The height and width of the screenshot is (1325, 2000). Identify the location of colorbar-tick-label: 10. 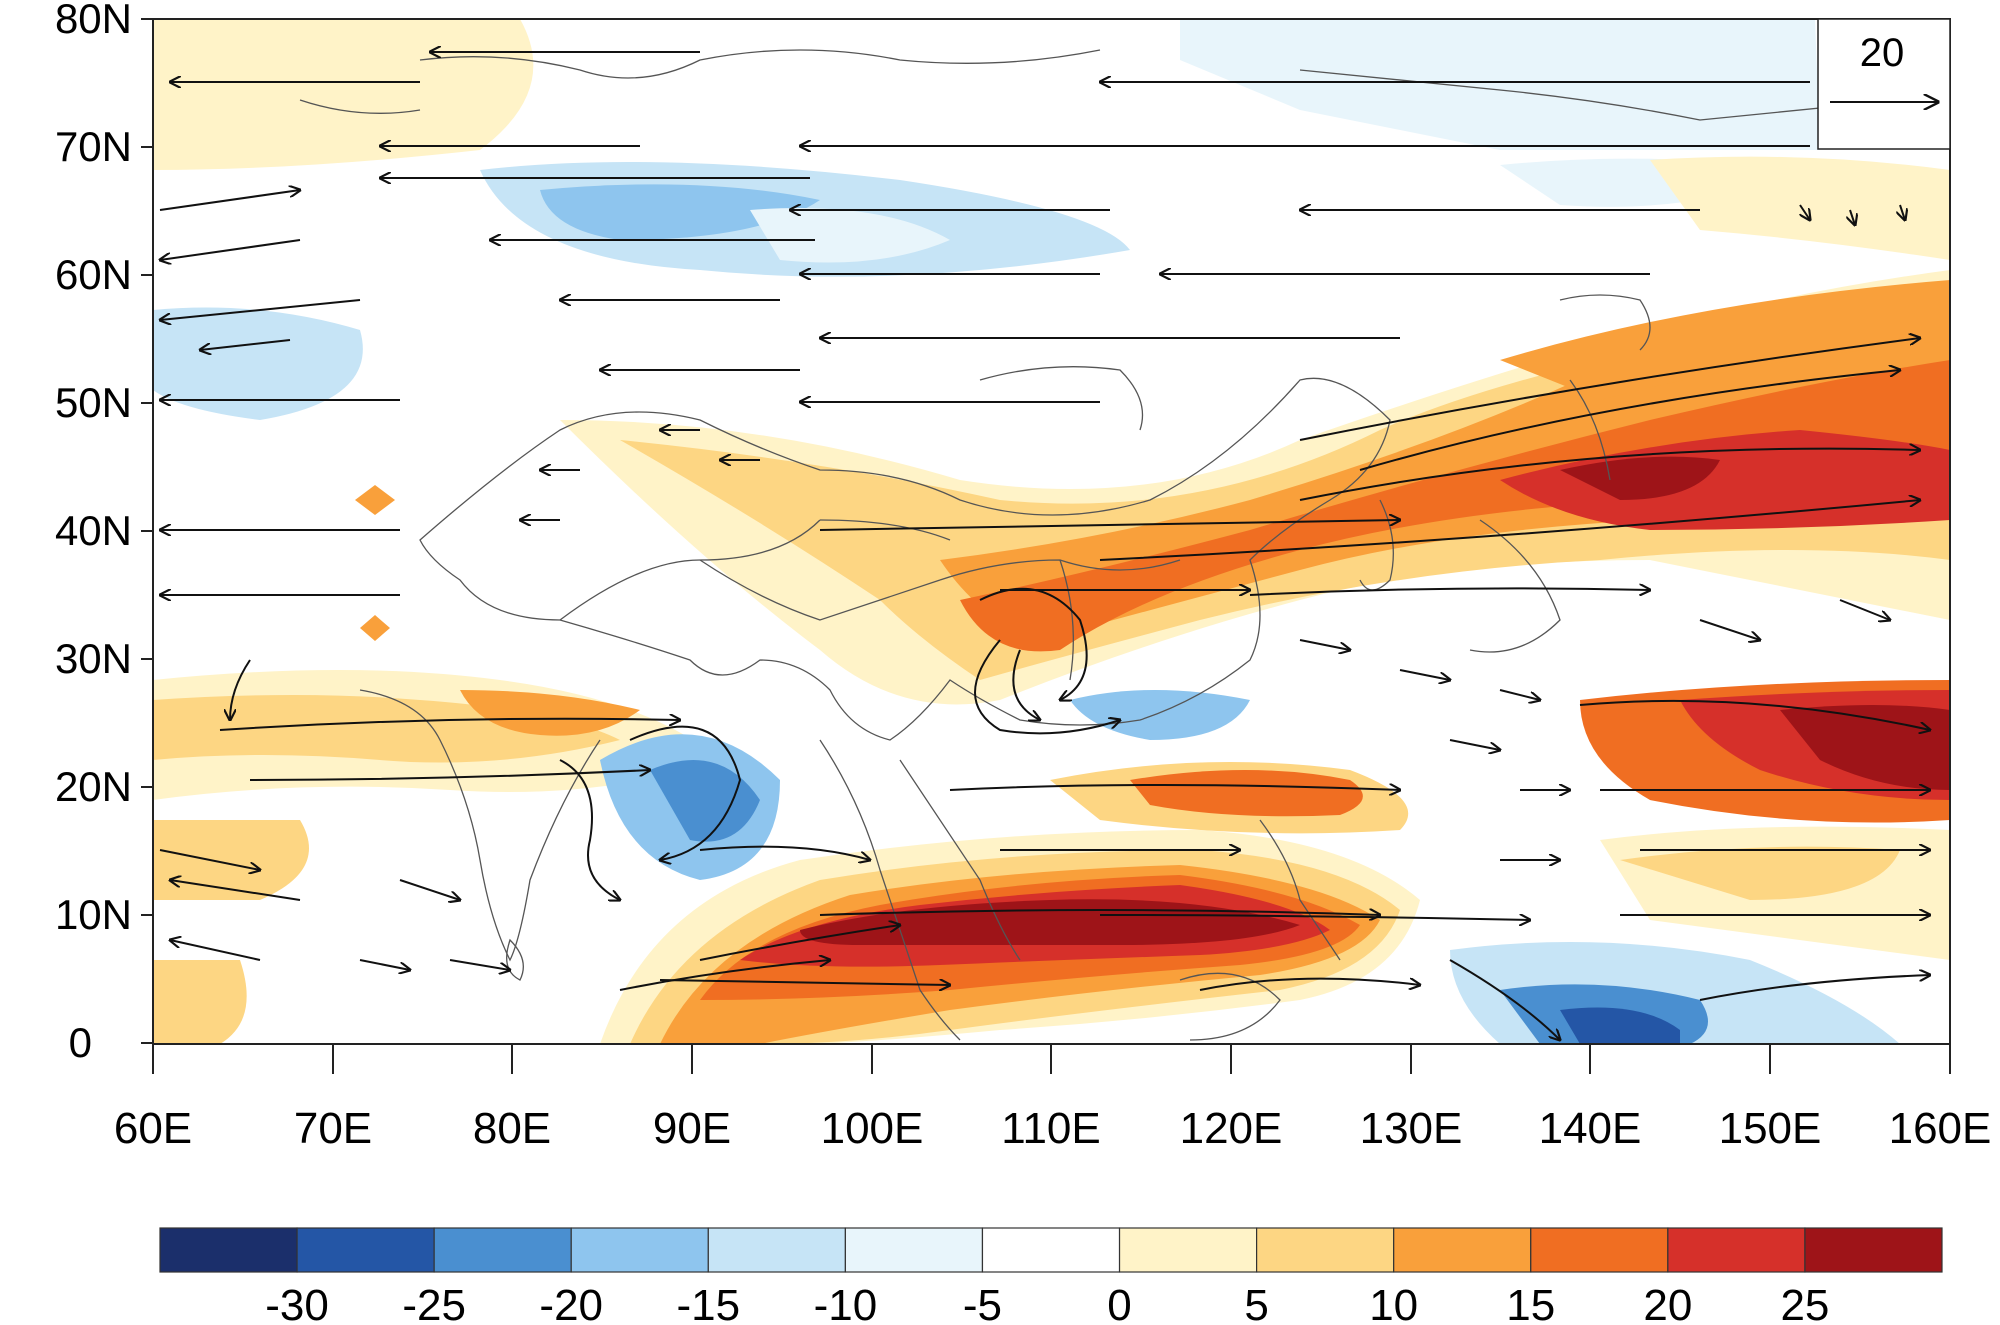
(1393, 1303).